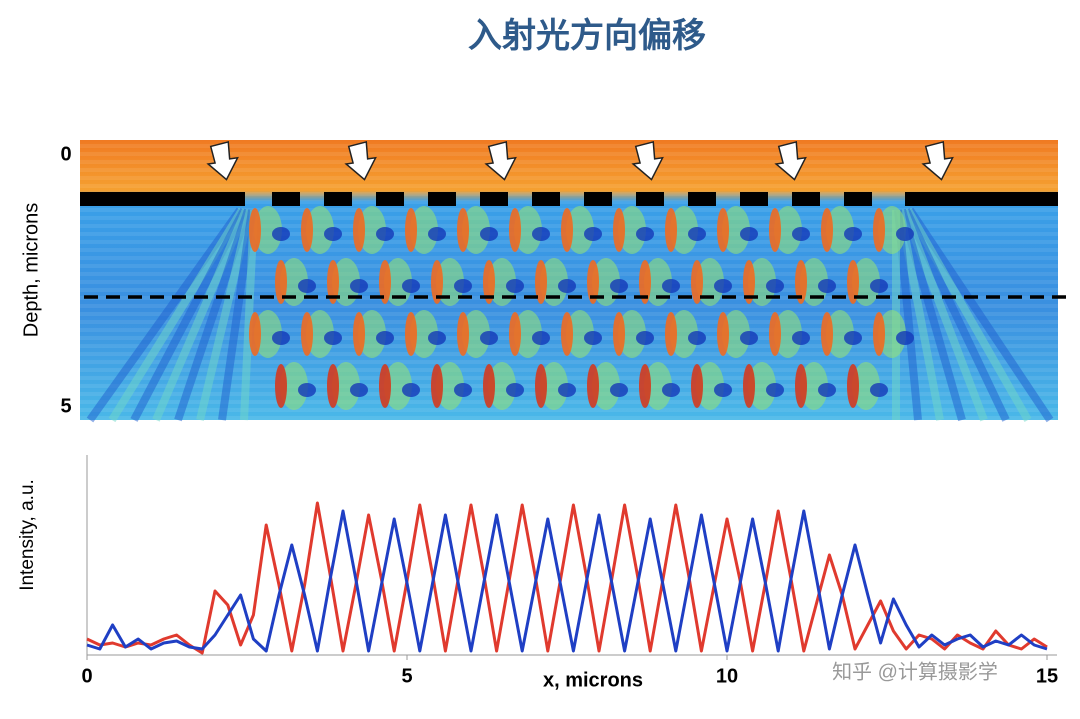 The width and height of the screenshot is (1080, 719). Describe the element at coordinates (65, 154) in the screenshot. I see `field-y-tick: 0` at that location.